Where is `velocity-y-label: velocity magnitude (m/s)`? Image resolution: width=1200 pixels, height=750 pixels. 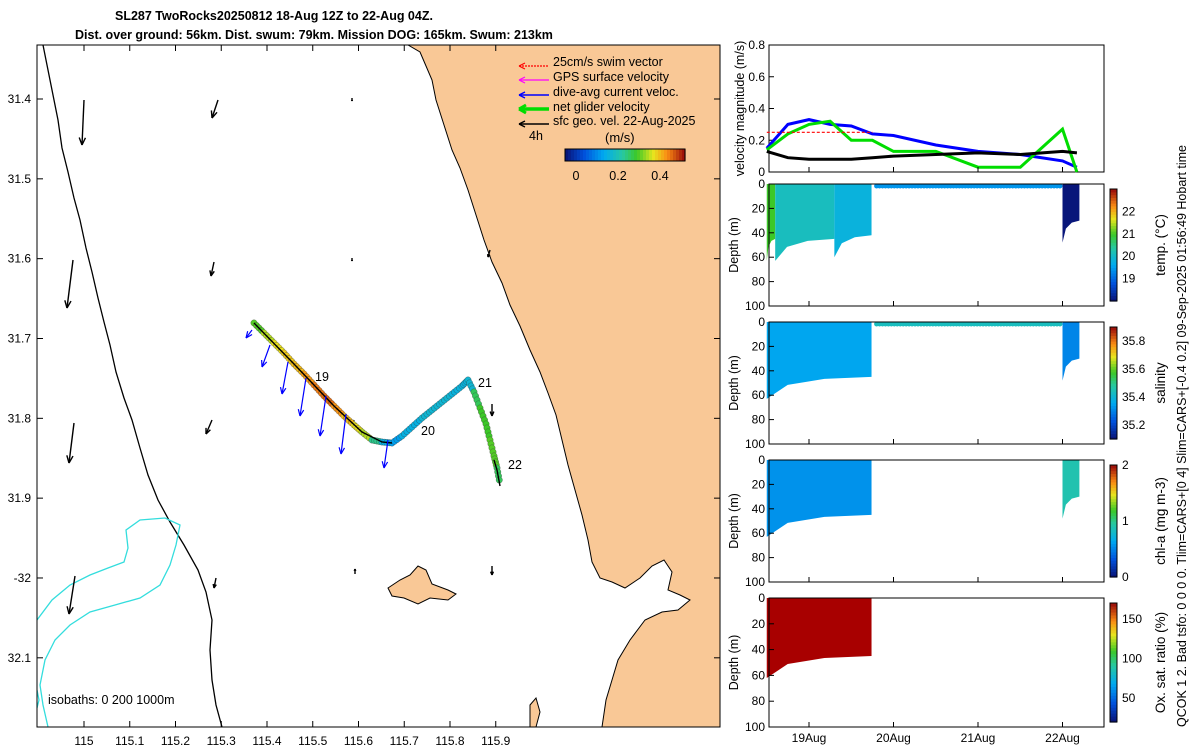
velocity-y-label: velocity magnitude (m/s) is located at coordinates (740, 108).